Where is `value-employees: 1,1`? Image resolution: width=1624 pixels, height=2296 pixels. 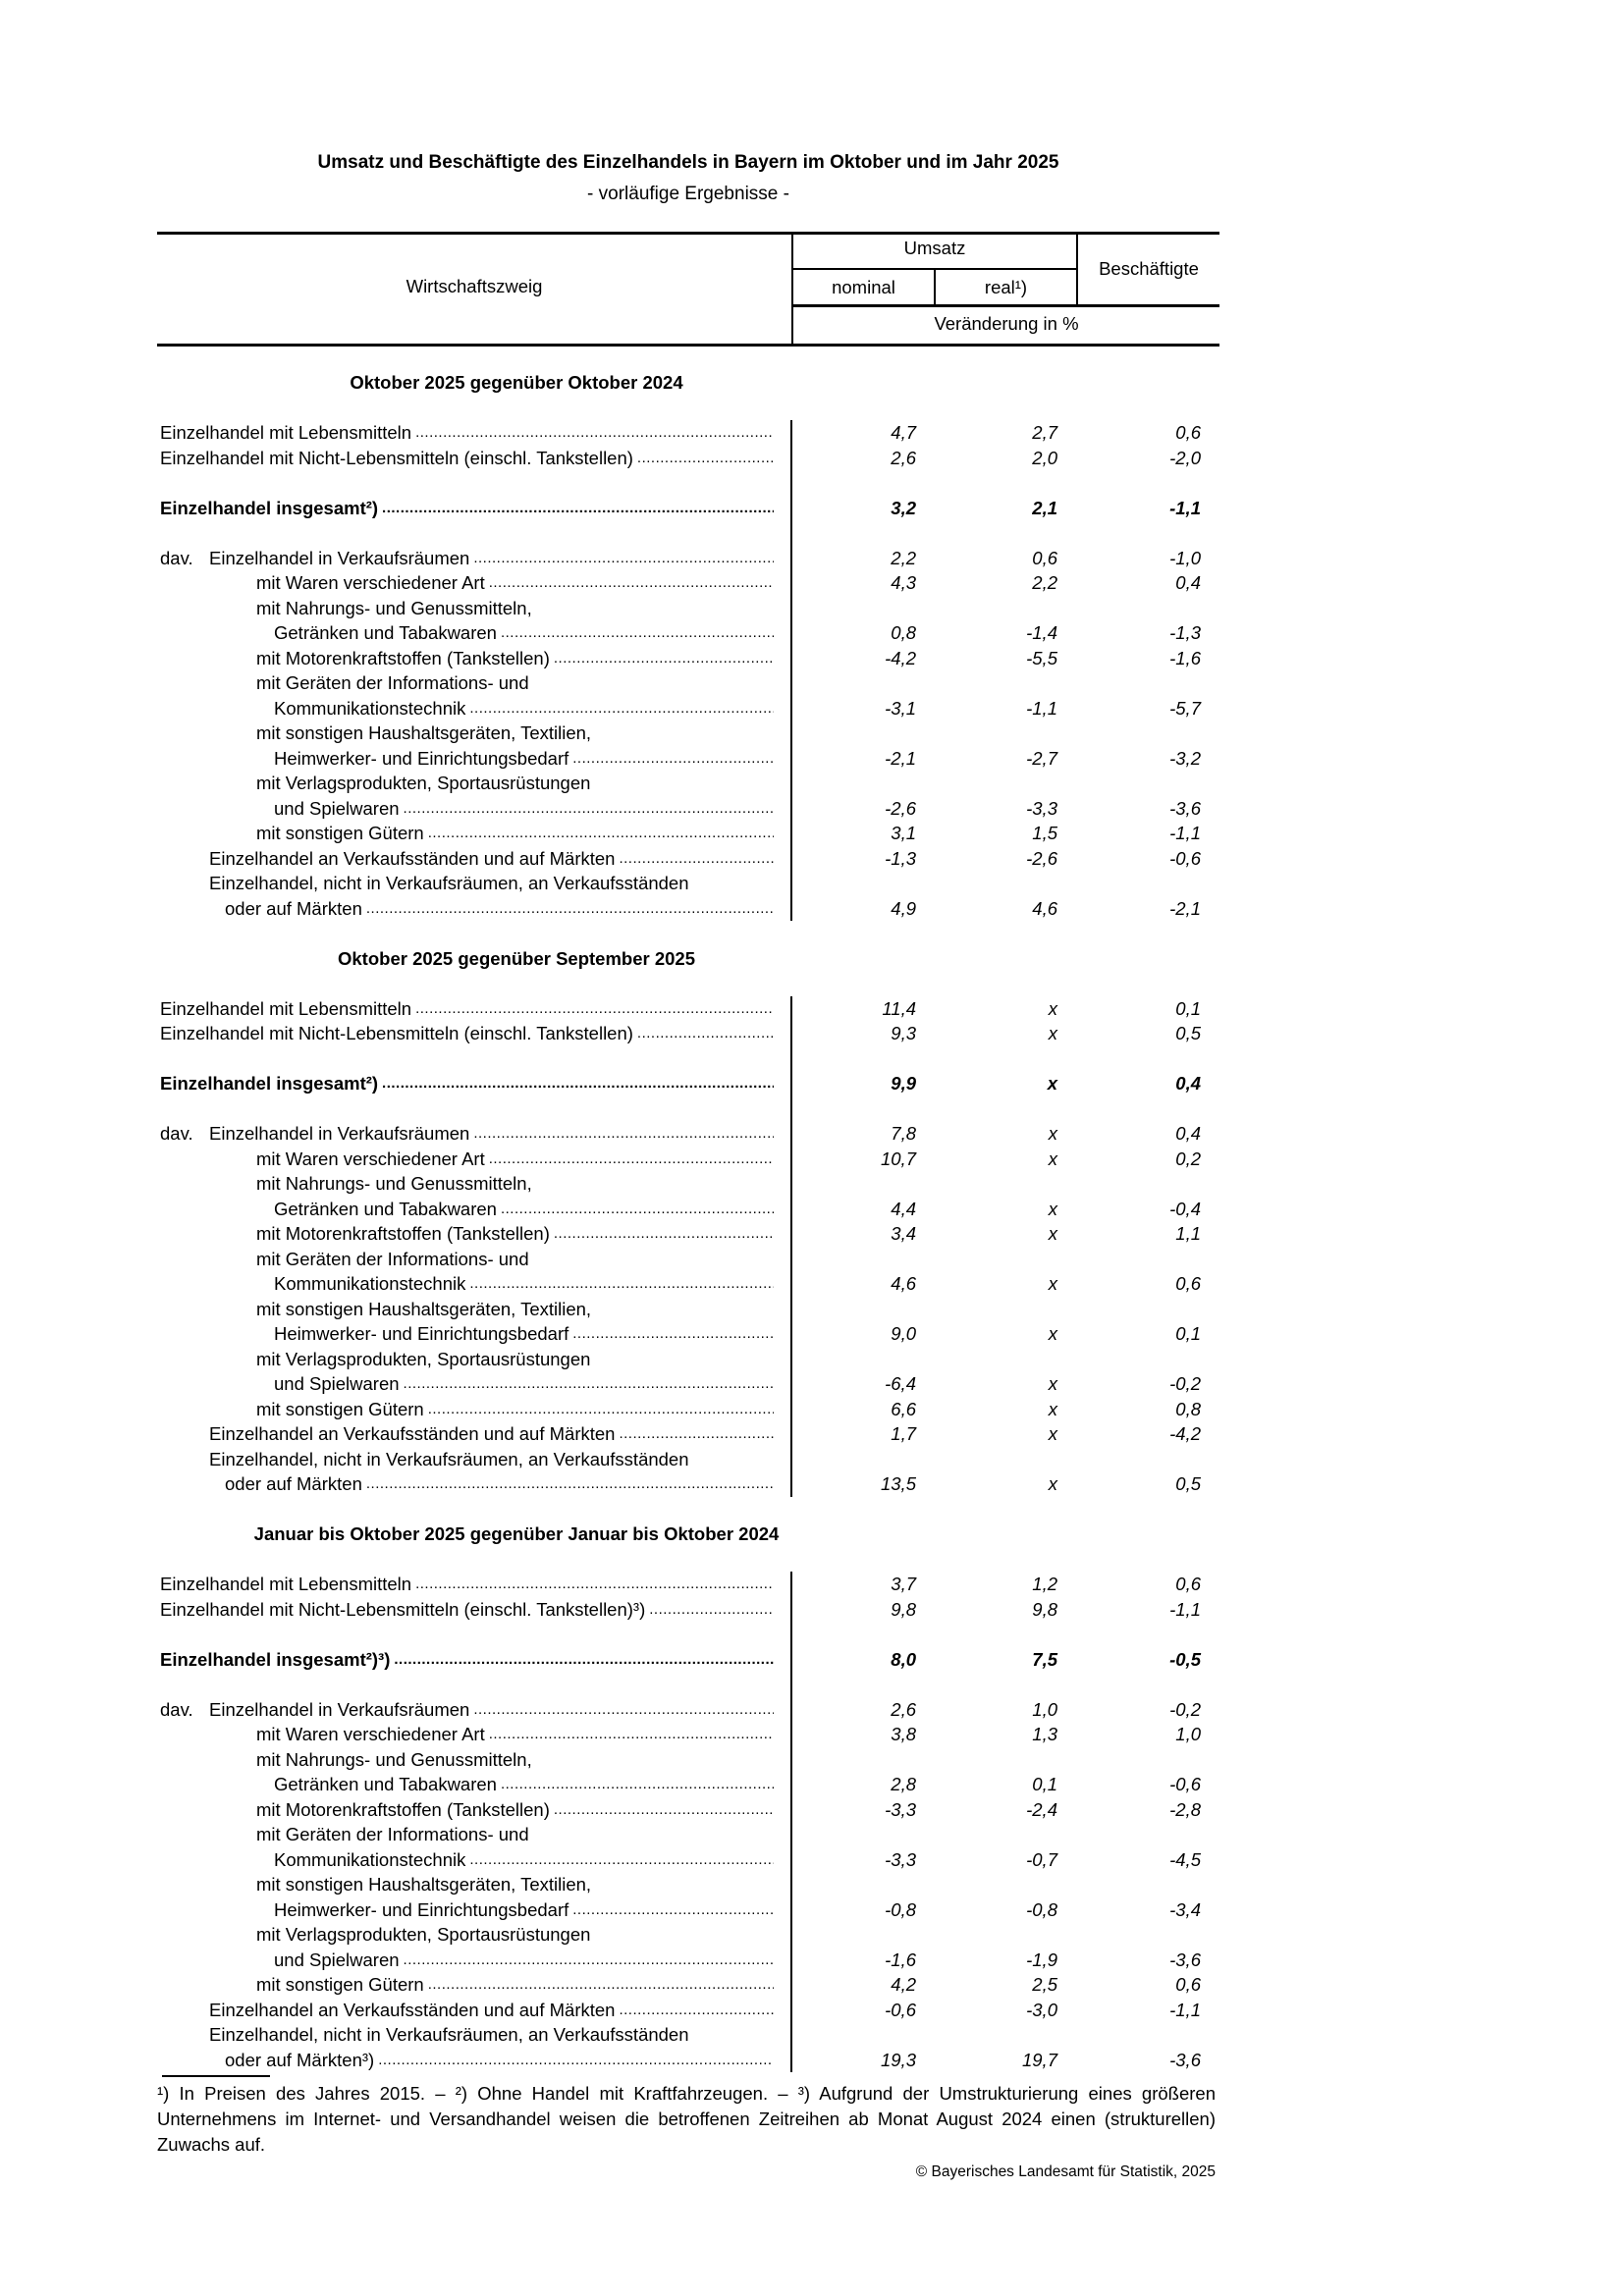
value-employees: 1,1 is located at coordinates (1188, 1233).